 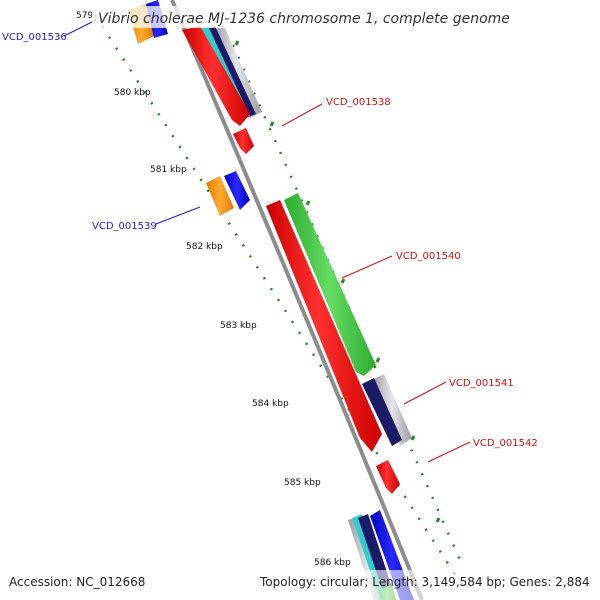 What do you see at coordinates (481, 383) in the screenshot?
I see `gene-label-vcd-001541: VCD_001541` at bounding box center [481, 383].